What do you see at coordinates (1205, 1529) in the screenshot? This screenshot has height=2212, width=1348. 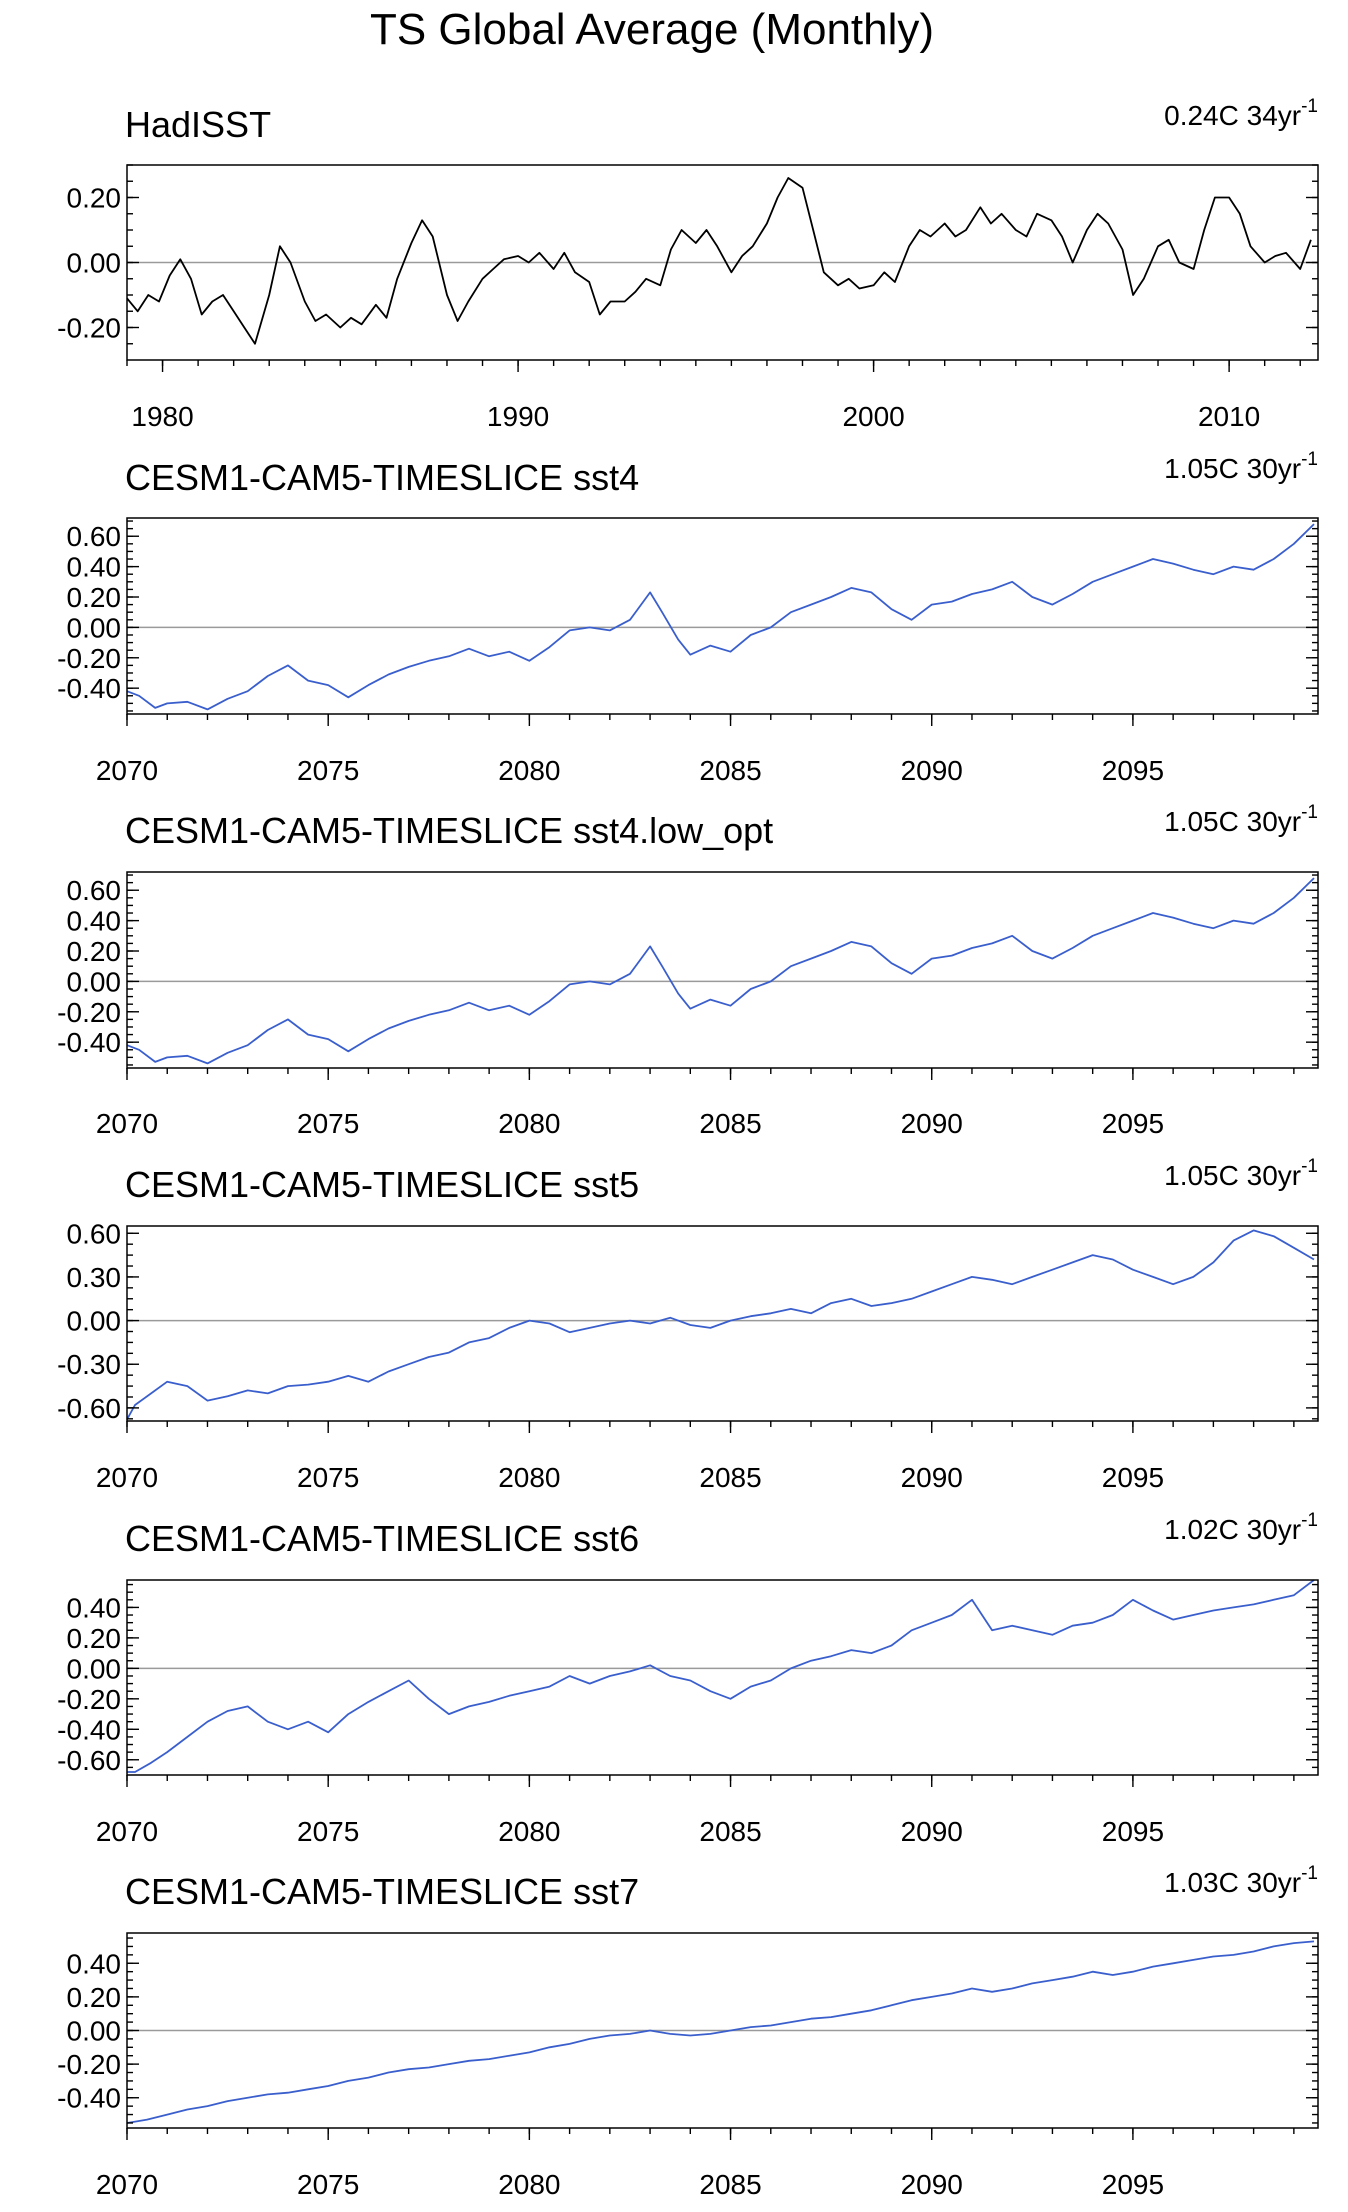 I see `trend-value: 1.02C` at bounding box center [1205, 1529].